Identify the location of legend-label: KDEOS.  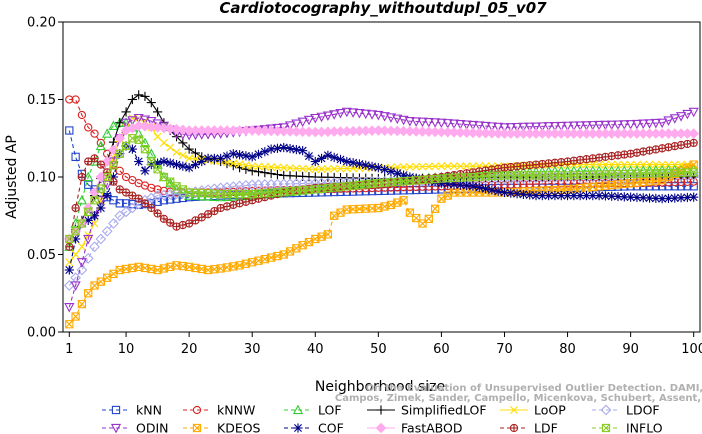
(239, 427).